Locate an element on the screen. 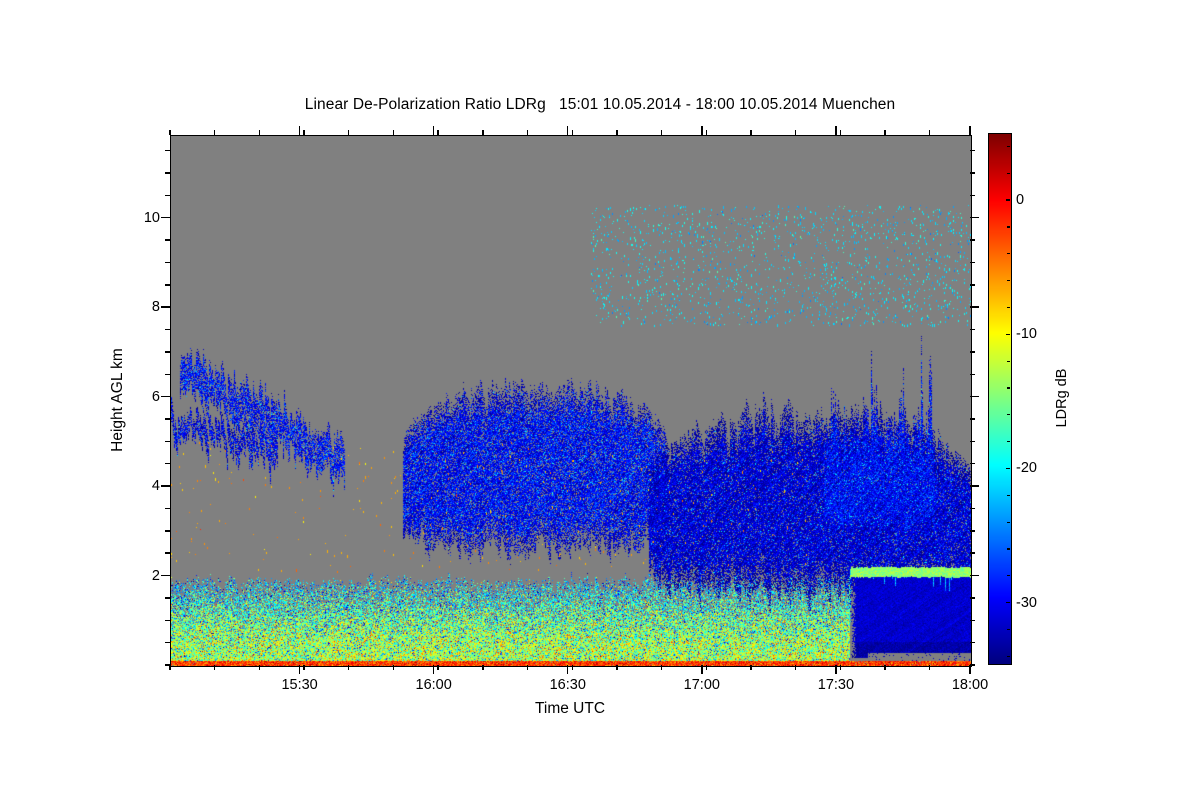 The image size is (1200, 800). x-tick-label: 18:00 is located at coordinates (970, 685).